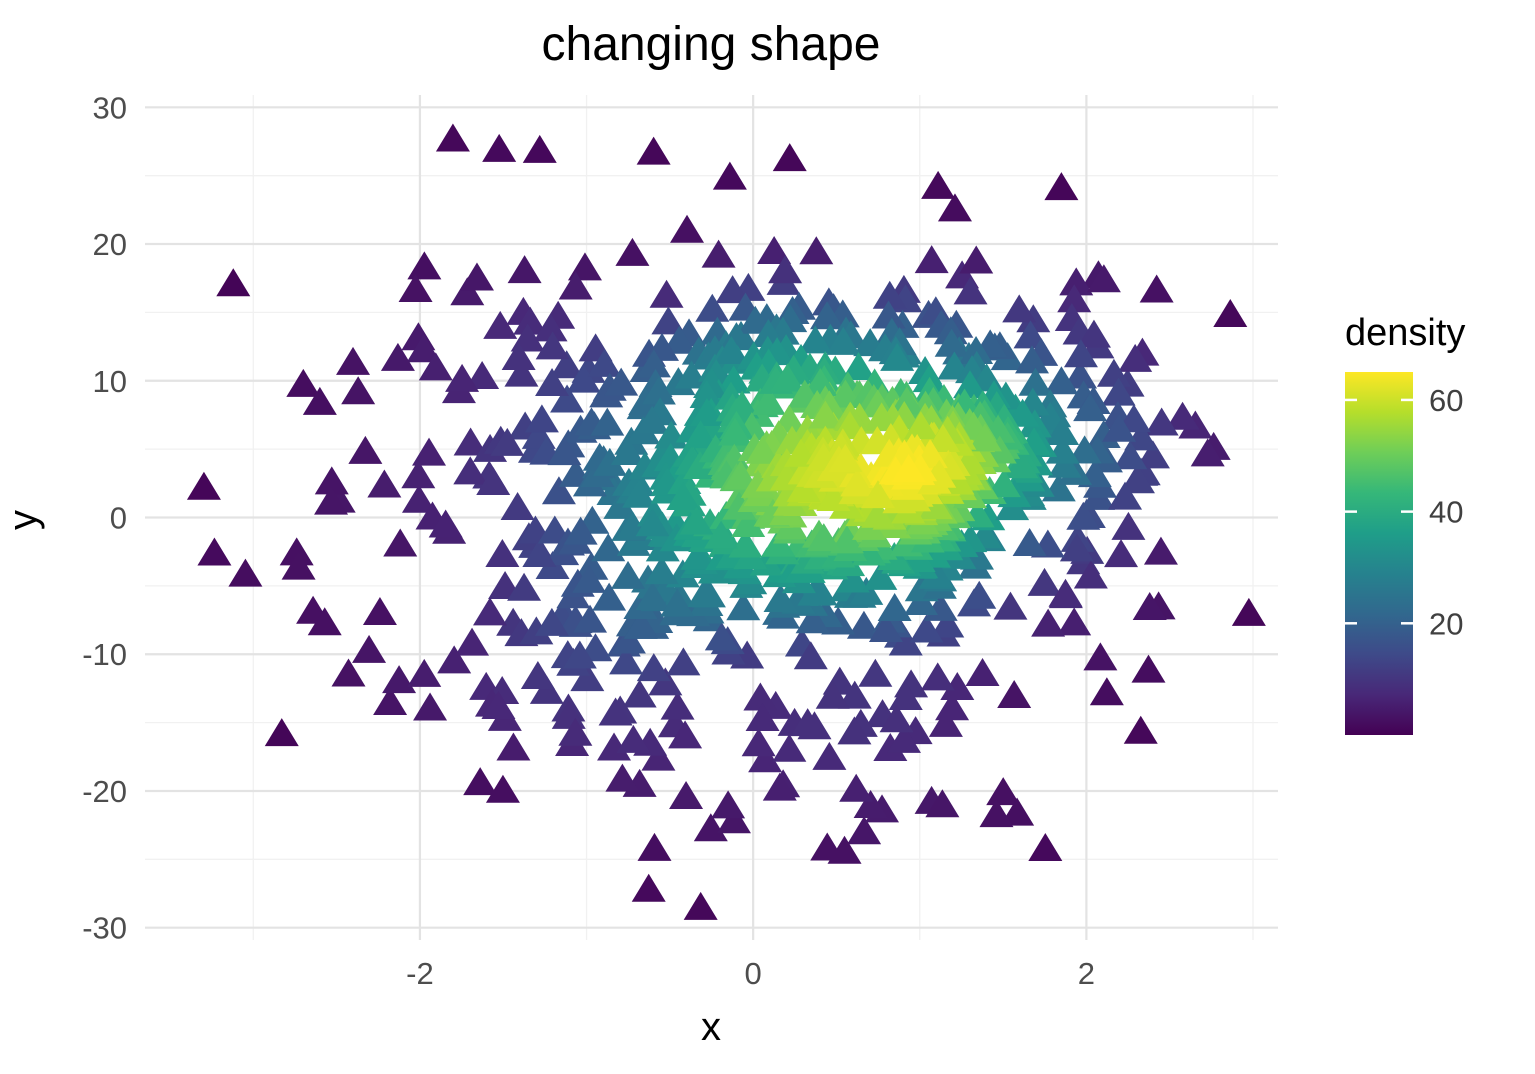 Image resolution: width=1535 pixels, height=1074 pixels. What do you see at coordinates (711, 44) in the screenshot?
I see `plot-title: changing shape` at bounding box center [711, 44].